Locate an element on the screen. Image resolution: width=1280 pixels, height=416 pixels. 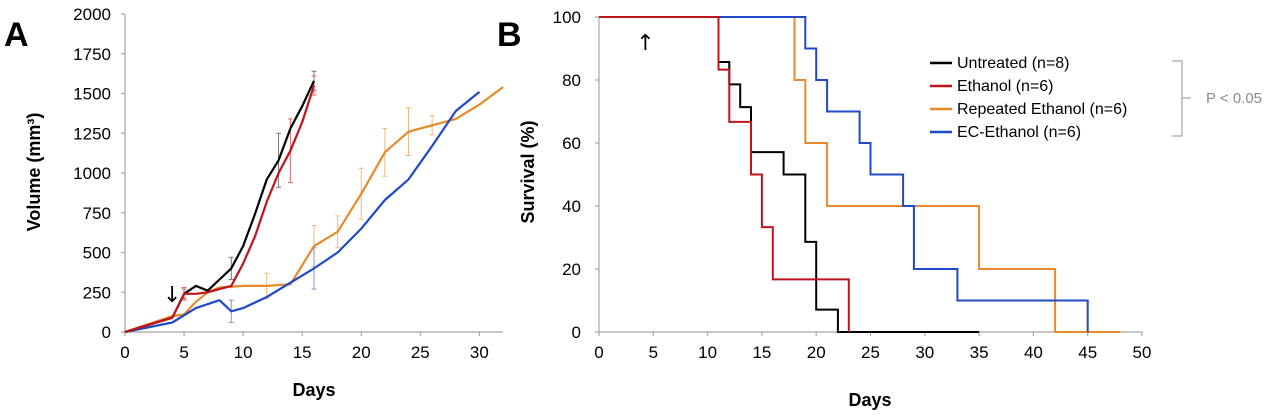
panel-b-y-tick-label: 60 is located at coordinates (571, 143).